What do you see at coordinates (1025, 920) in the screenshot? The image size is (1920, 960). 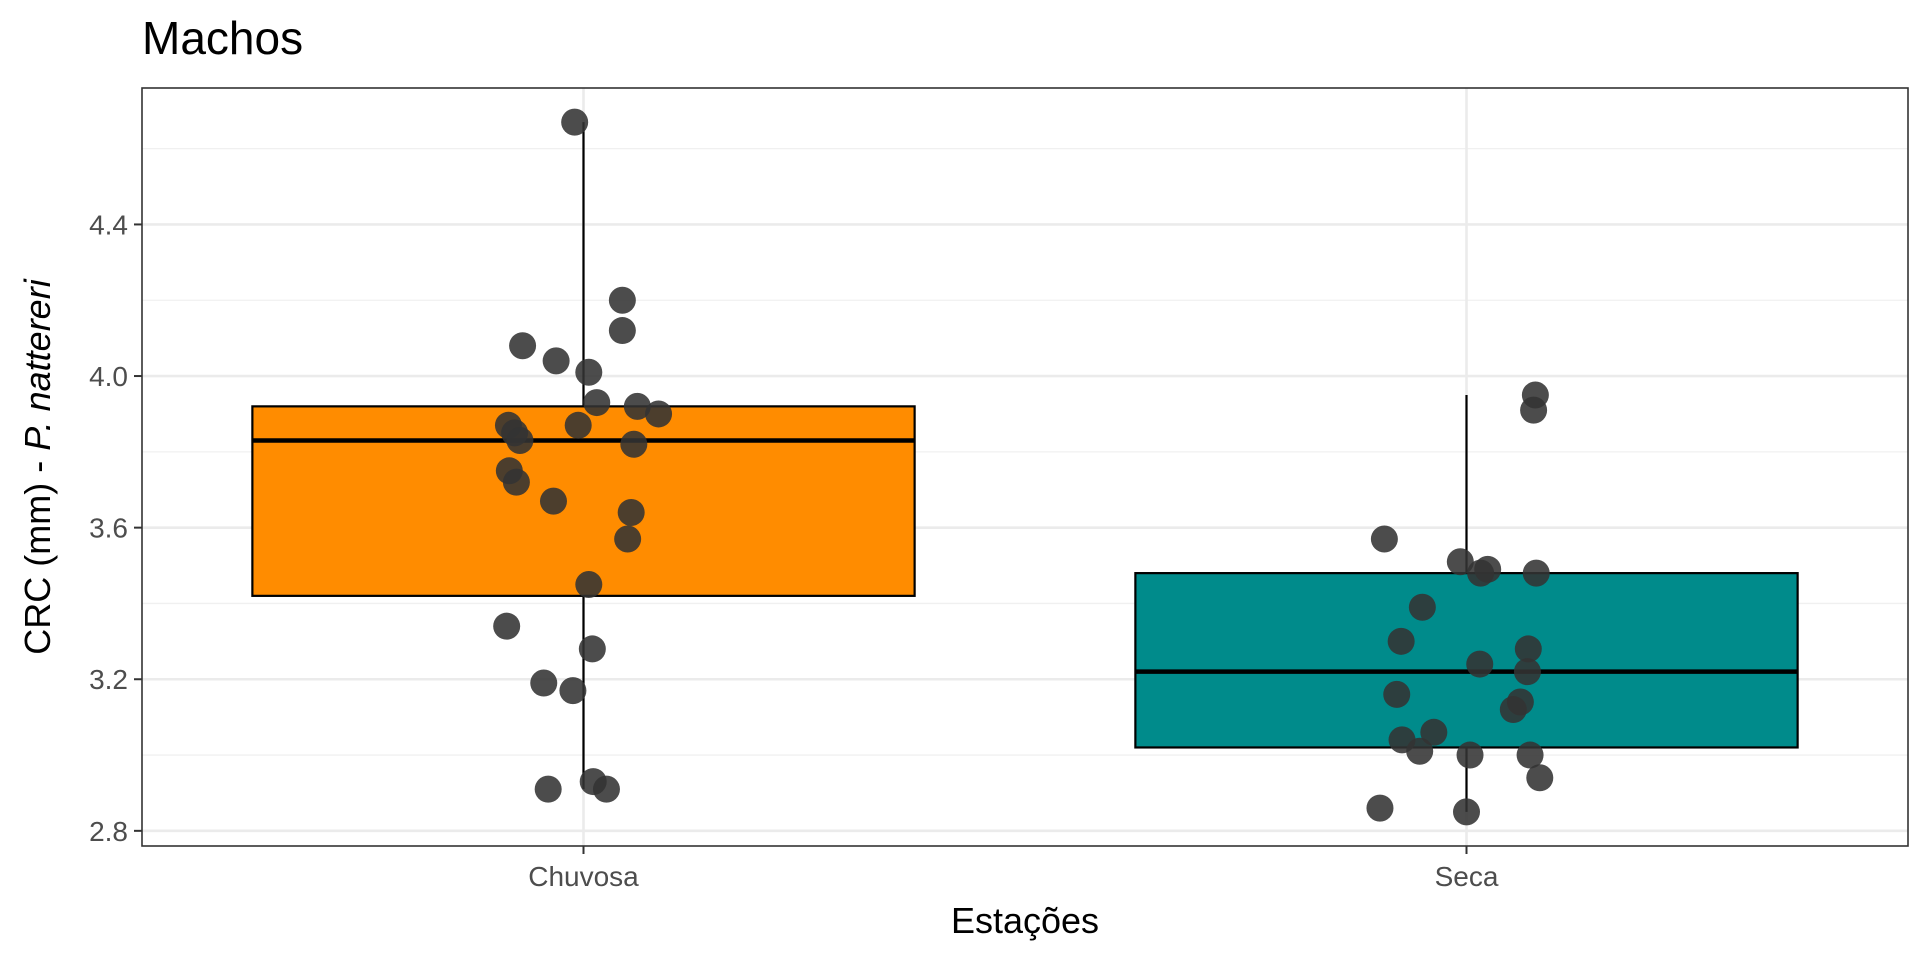 I see `x-axis-title: Estações` at bounding box center [1025, 920].